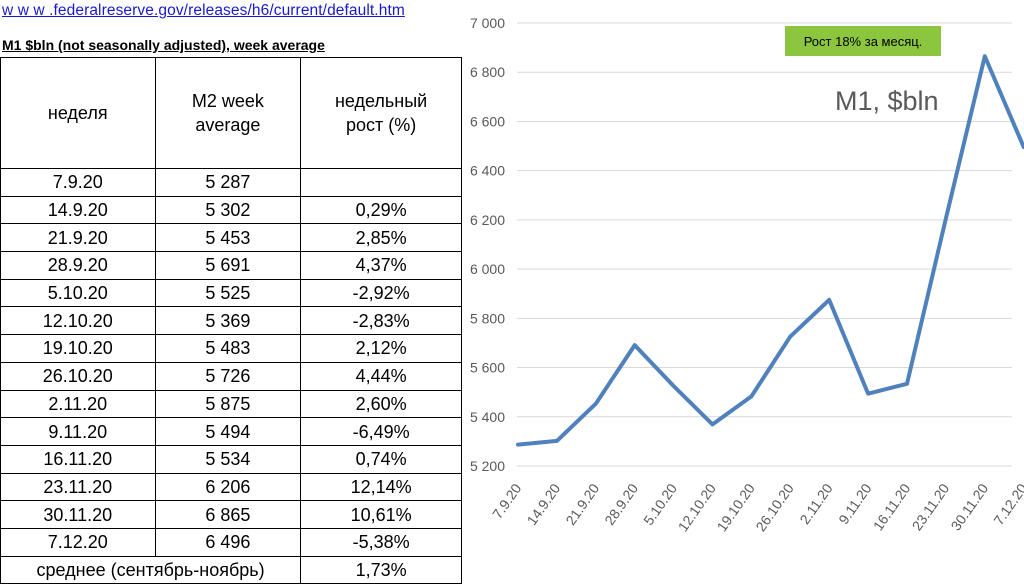  What do you see at coordinates (507, 500) in the screenshot?
I see `x-tick-label: 7.9.20` at bounding box center [507, 500].